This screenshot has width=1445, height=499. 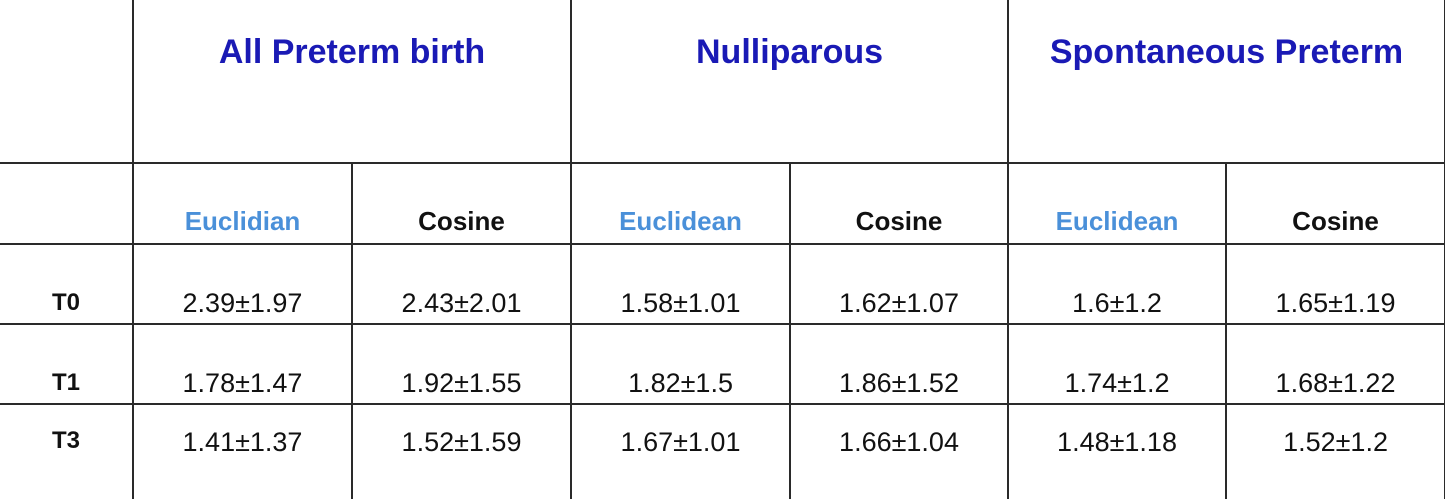 I want to click on group-header-nulliparous: Nulliparous, so click(x=790, y=82).